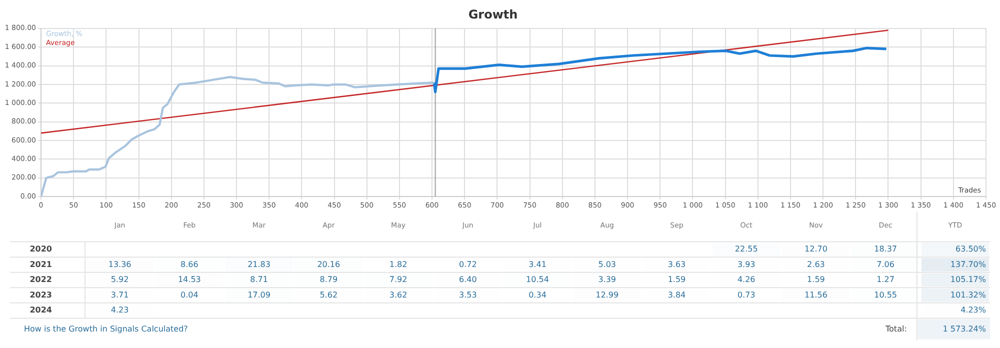  What do you see at coordinates (537, 264) in the screenshot?
I see `data-label: 3.41` at bounding box center [537, 264].